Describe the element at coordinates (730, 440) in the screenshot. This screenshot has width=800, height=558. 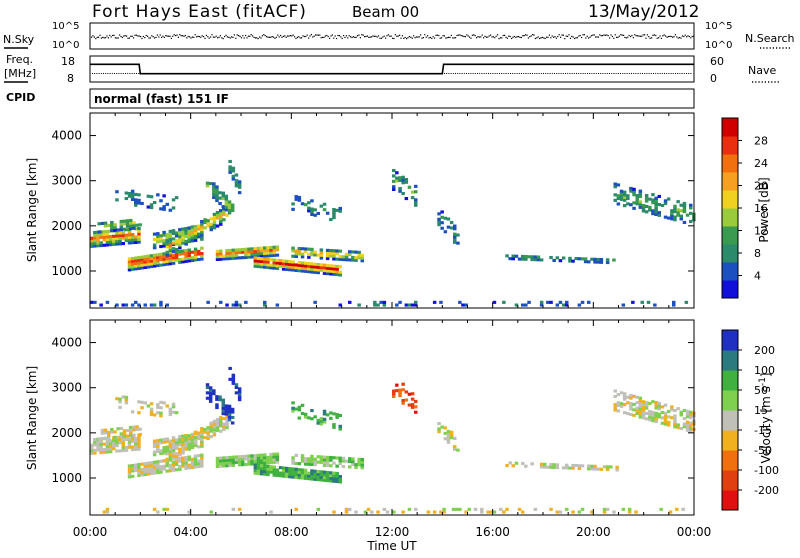
I see `colorbar-swatch` at that location.